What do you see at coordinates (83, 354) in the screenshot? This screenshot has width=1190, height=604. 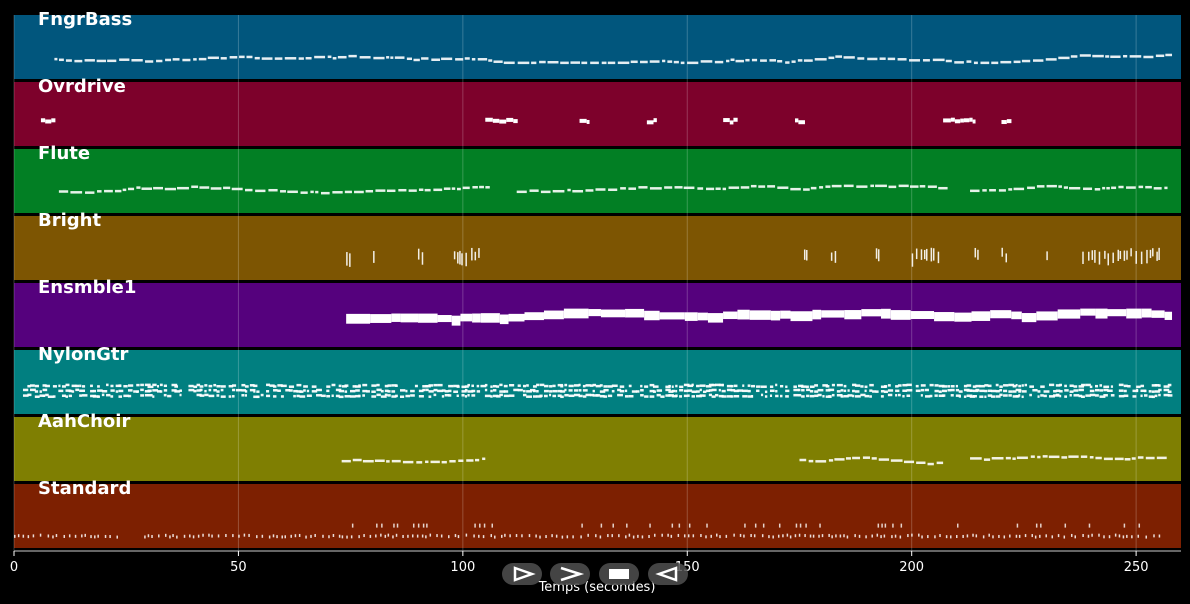 I see `track-label-nylongtr: NylonGtr` at bounding box center [83, 354].